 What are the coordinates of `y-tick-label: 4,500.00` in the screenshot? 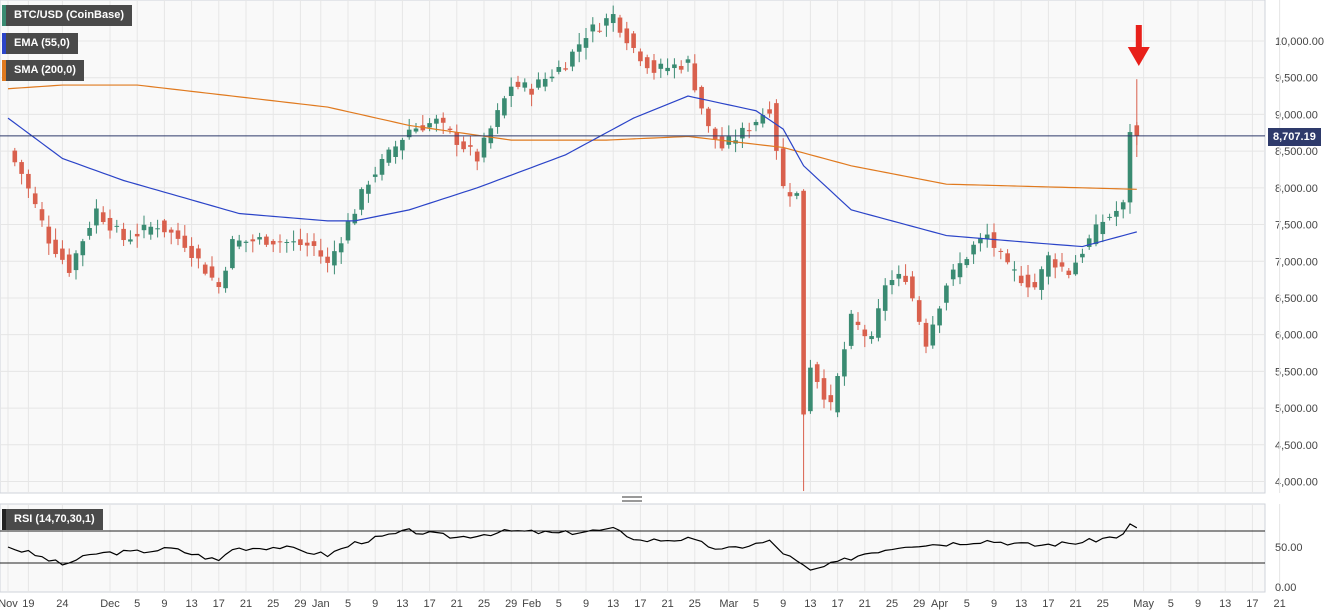 It's located at (1296, 446).